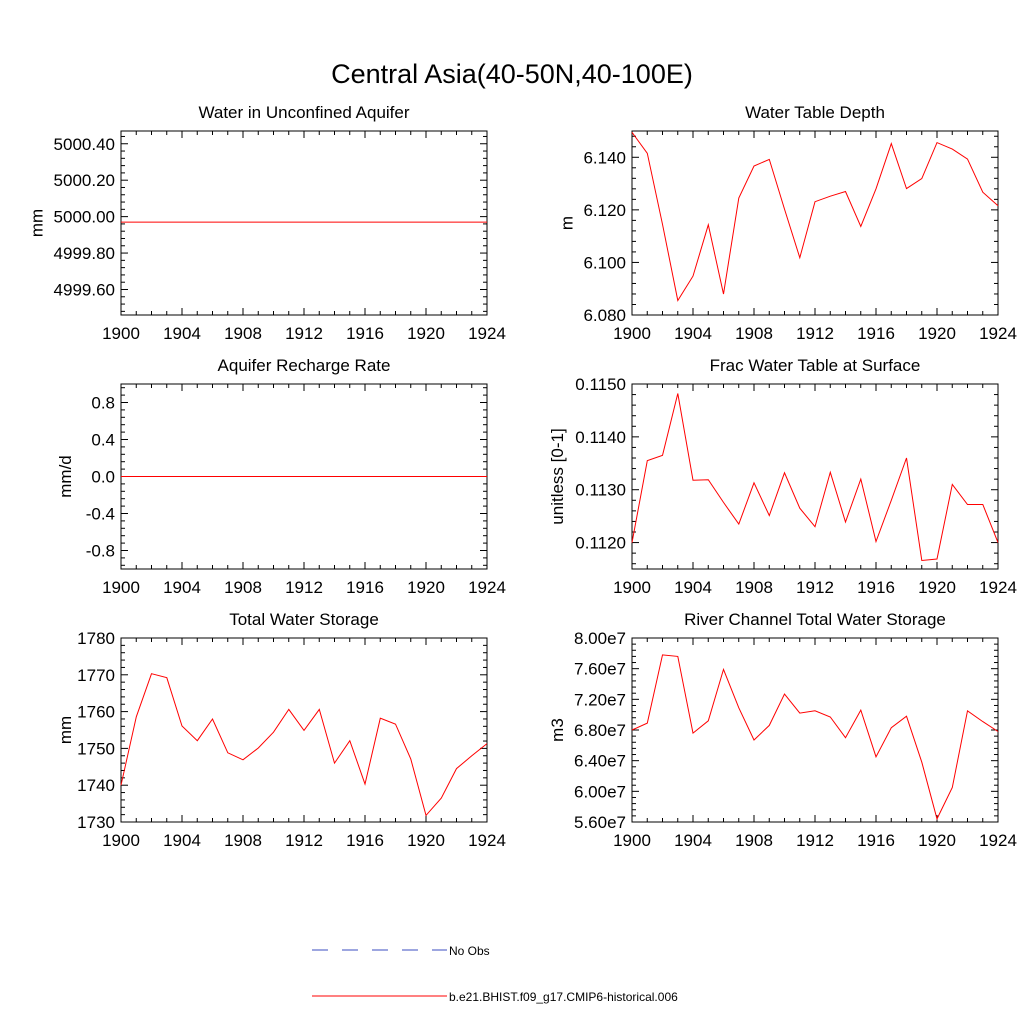 This screenshot has width=1024, height=1024. What do you see at coordinates (600, 669) in the screenshot?
I see `y-tick-label: 7.60e7` at bounding box center [600, 669].